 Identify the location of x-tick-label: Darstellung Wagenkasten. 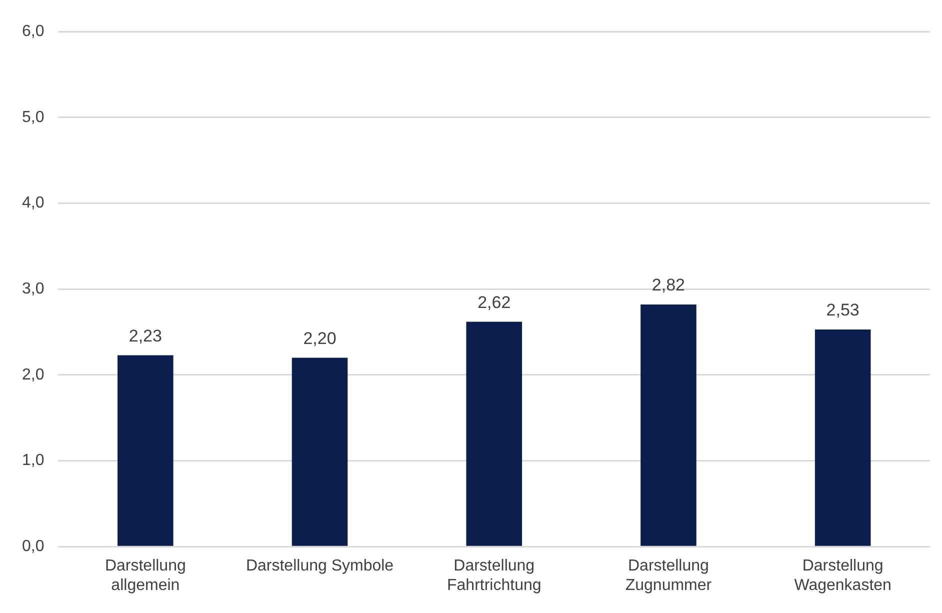
(843, 576).